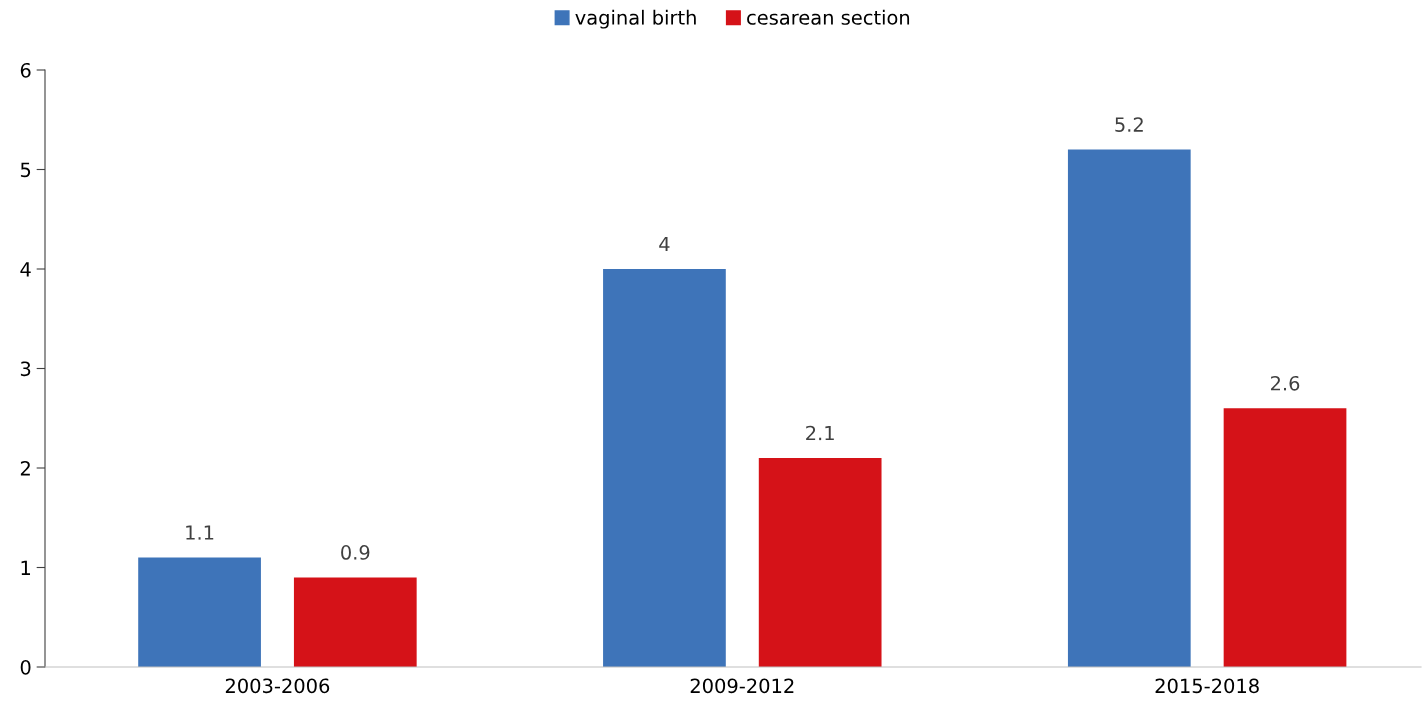 The height and width of the screenshot is (706, 1424). Describe the element at coordinates (25, 667) in the screenshot. I see `y-tick-label: 0` at that location.